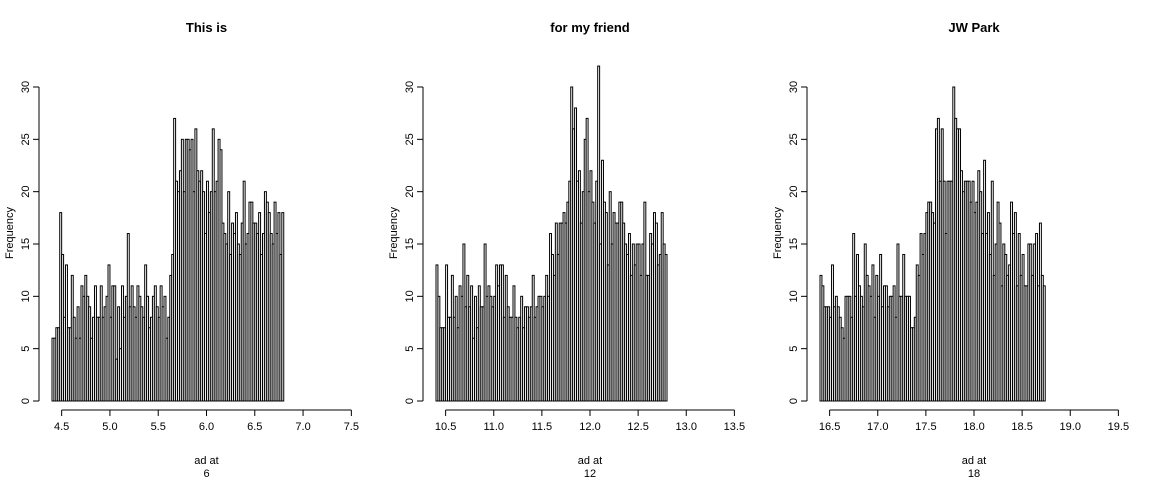 This screenshot has height=485, width=1152. What do you see at coordinates (877, 427) in the screenshot?
I see `x-tick-label: 17.0` at bounding box center [877, 427].